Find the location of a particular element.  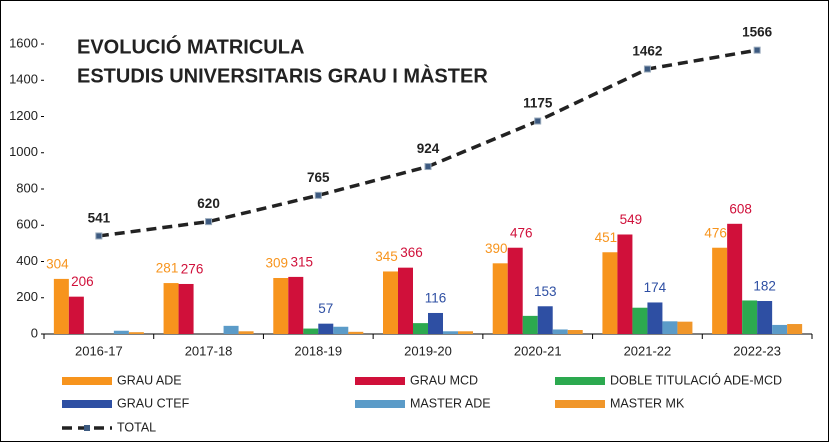

data-label: 924 is located at coordinates (428, 148).